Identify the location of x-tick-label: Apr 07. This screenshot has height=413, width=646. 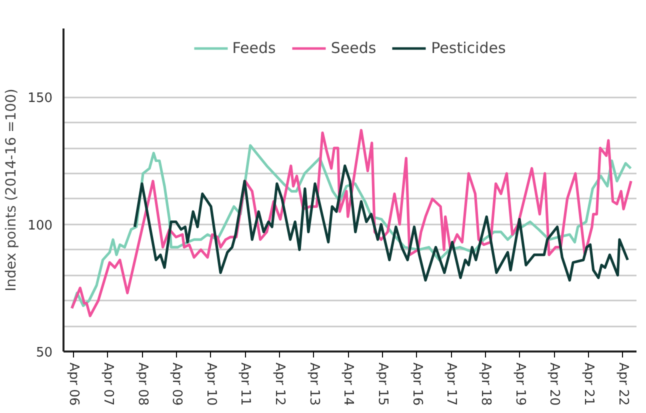
(108, 384).